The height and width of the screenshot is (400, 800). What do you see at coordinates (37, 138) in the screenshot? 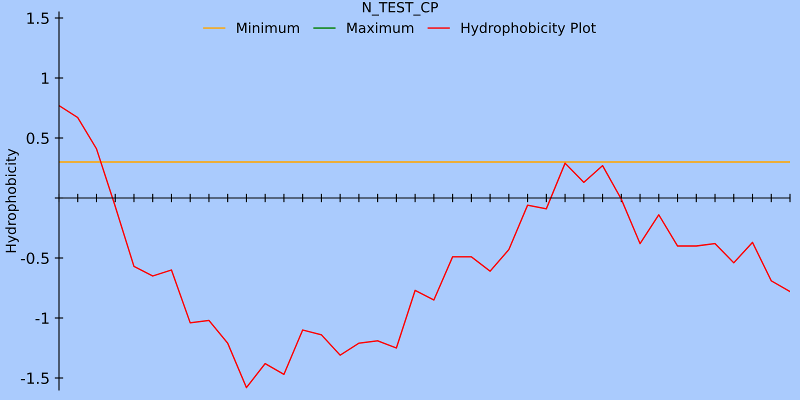
I see `y-tick-label: 0.5` at bounding box center [37, 138].